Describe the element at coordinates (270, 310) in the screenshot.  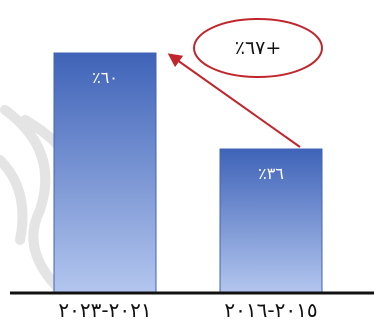
I see `x-tick-label-2: ٢٠١٥-٢٠١٦` at that location.